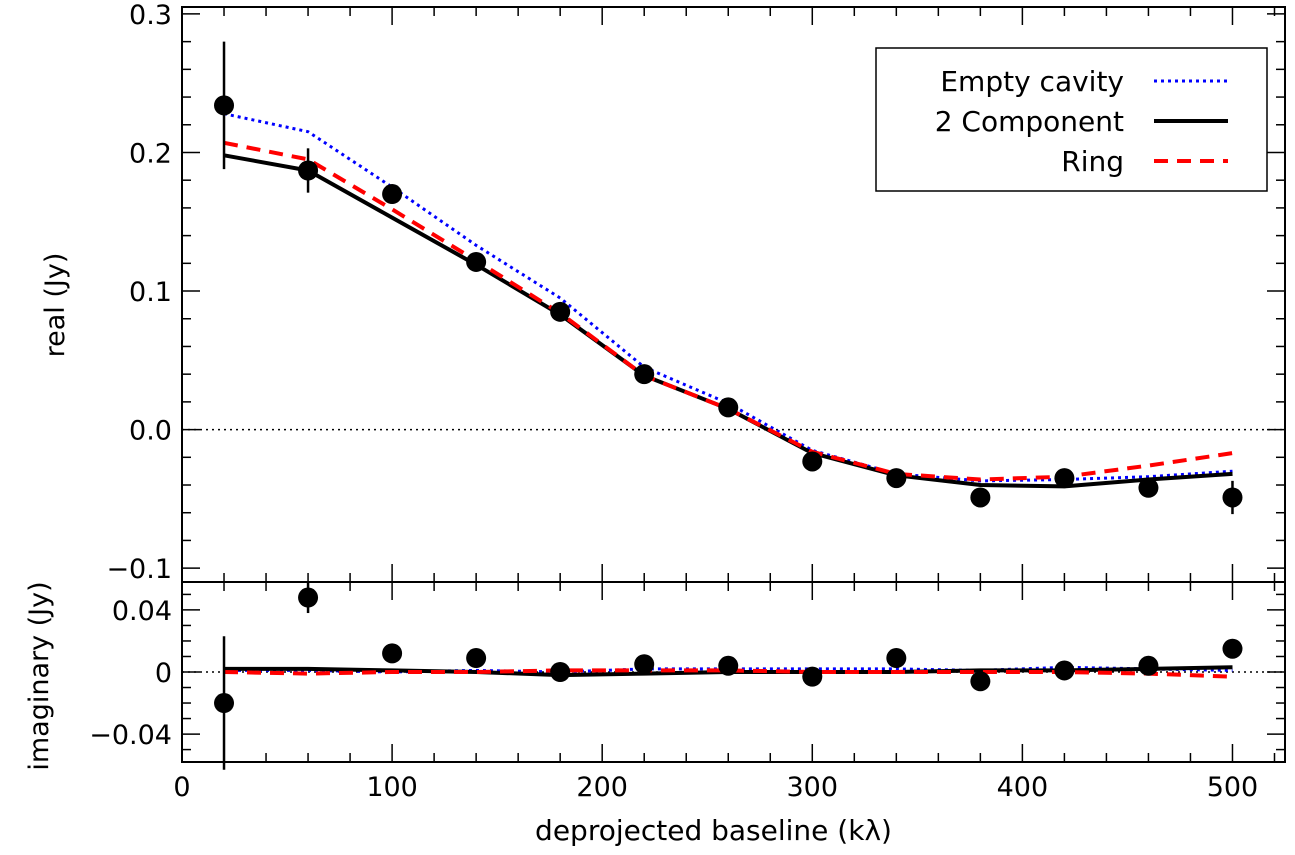 The height and width of the screenshot is (855, 1295). I want to click on real-y-tick-label: 0.1, so click(150, 292).